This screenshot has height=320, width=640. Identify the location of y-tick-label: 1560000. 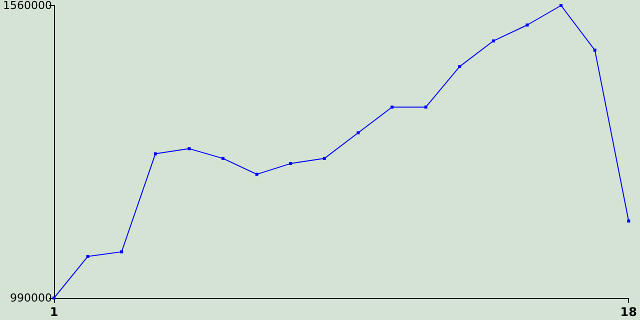
(27, 6).